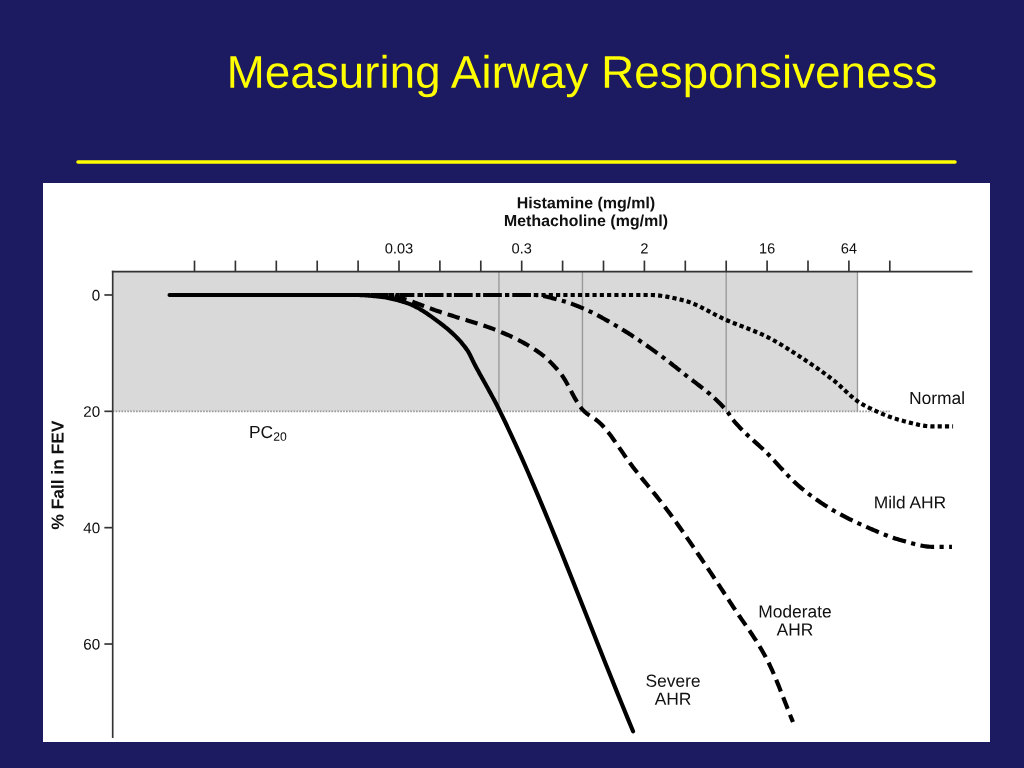 This screenshot has width=1024, height=768. Describe the element at coordinates (937, 398) in the screenshot. I see `series-label: Normal` at that location.